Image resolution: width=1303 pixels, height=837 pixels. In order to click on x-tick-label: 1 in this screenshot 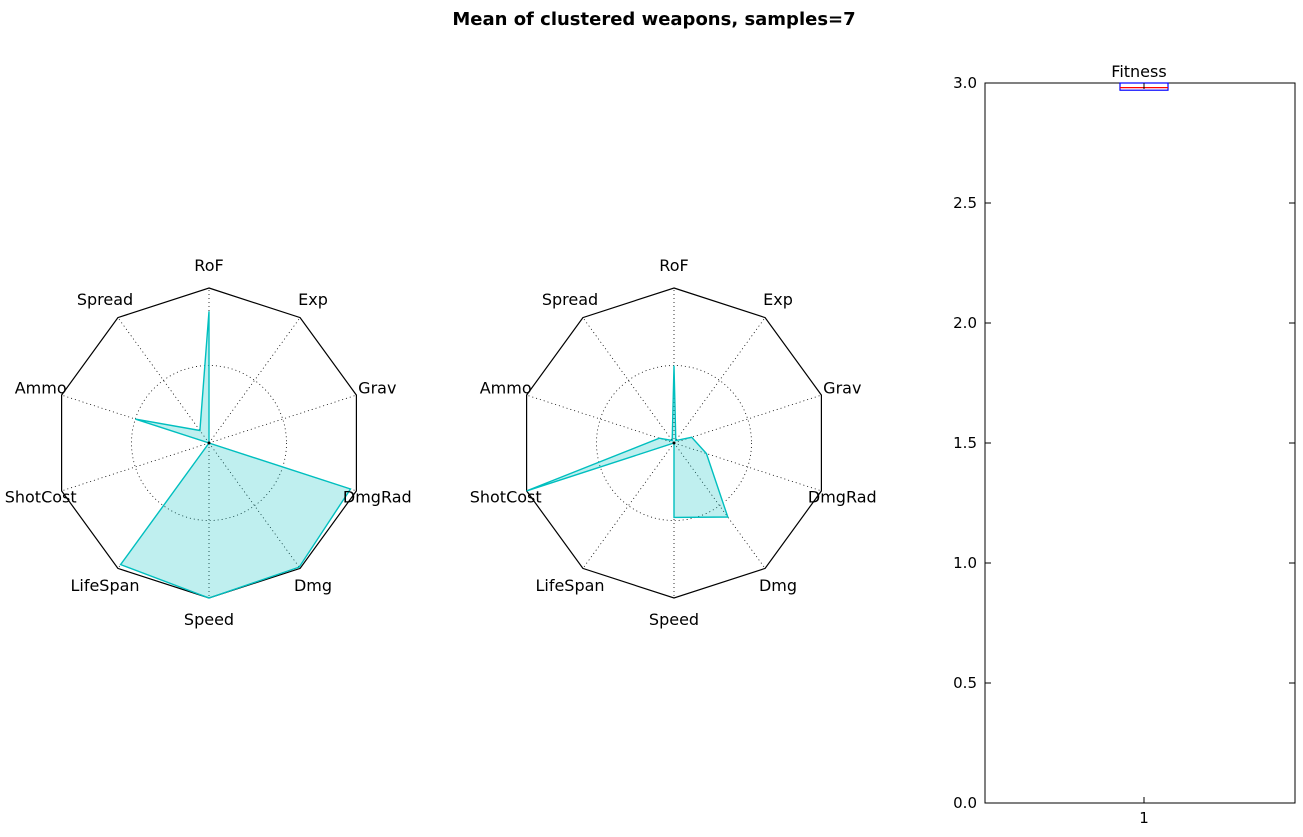, I will do `click(1144, 818)`.